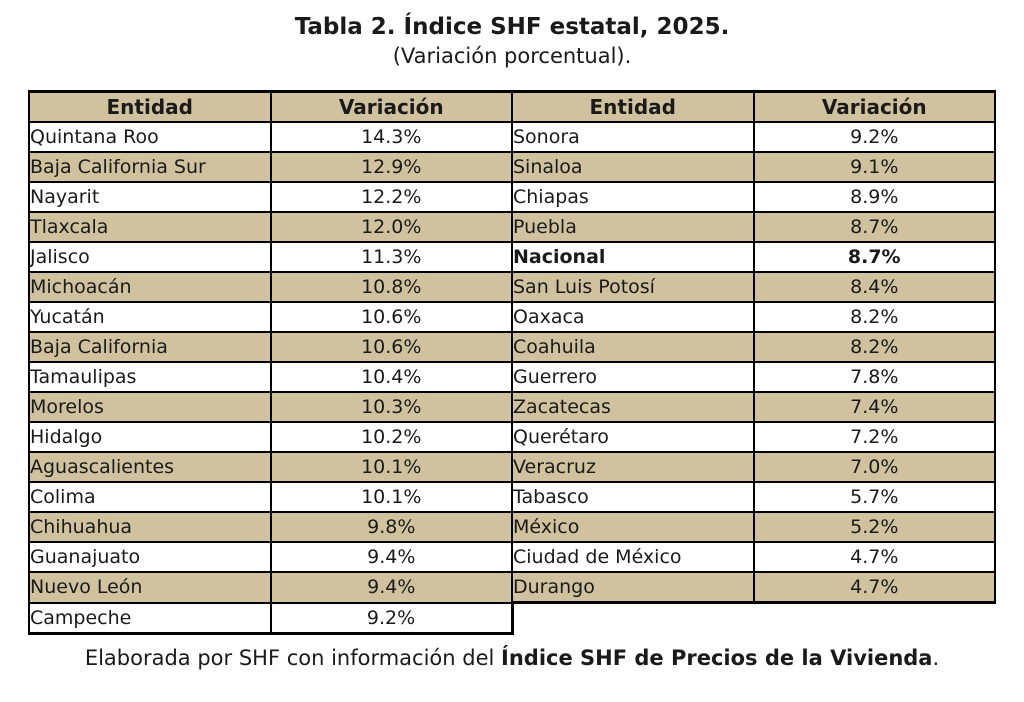 This screenshot has width=1024, height=702. I want to click on entity-cell: Michoacán, so click(150, 287).